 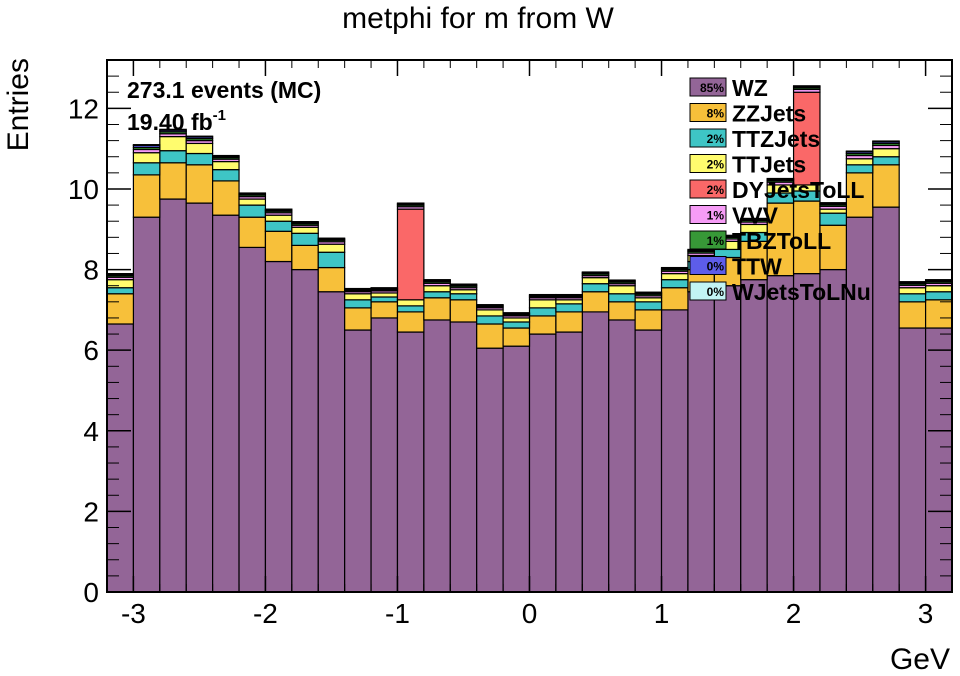 What do you see at coordinates (769, 165) in the screenshot?
I see `legend-label: TTJets` at bounding box center [769, 165].